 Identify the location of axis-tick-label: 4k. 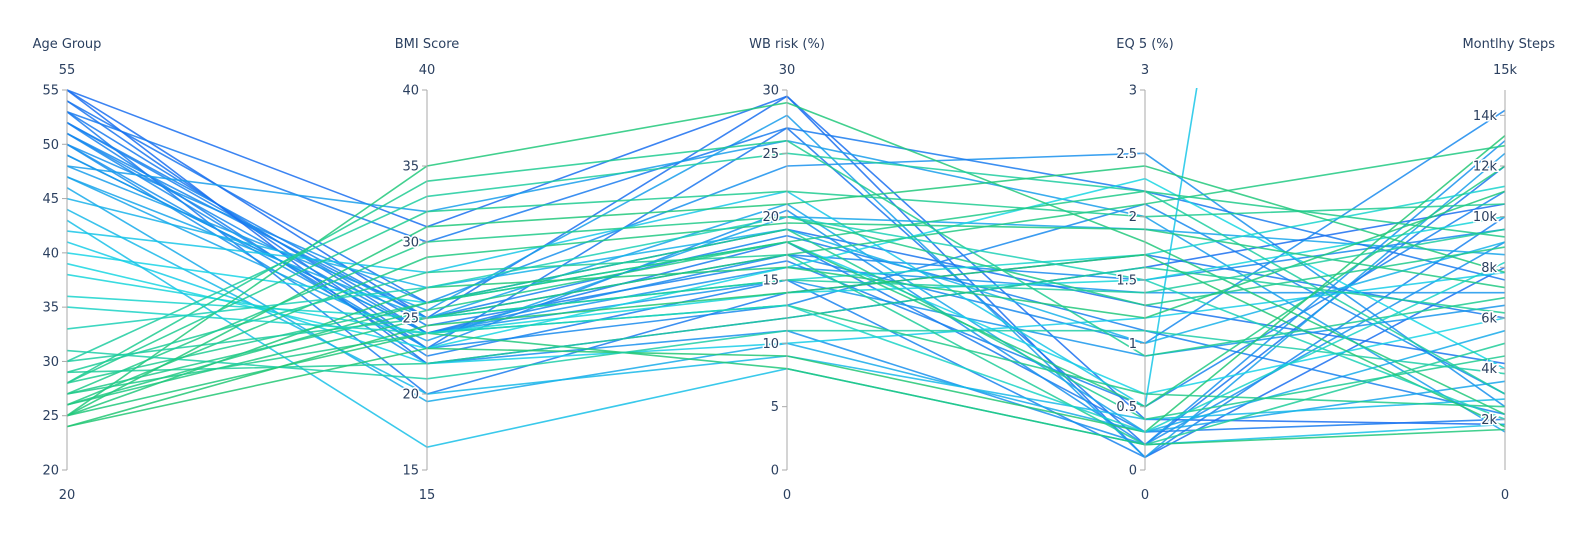
(1489, 369).